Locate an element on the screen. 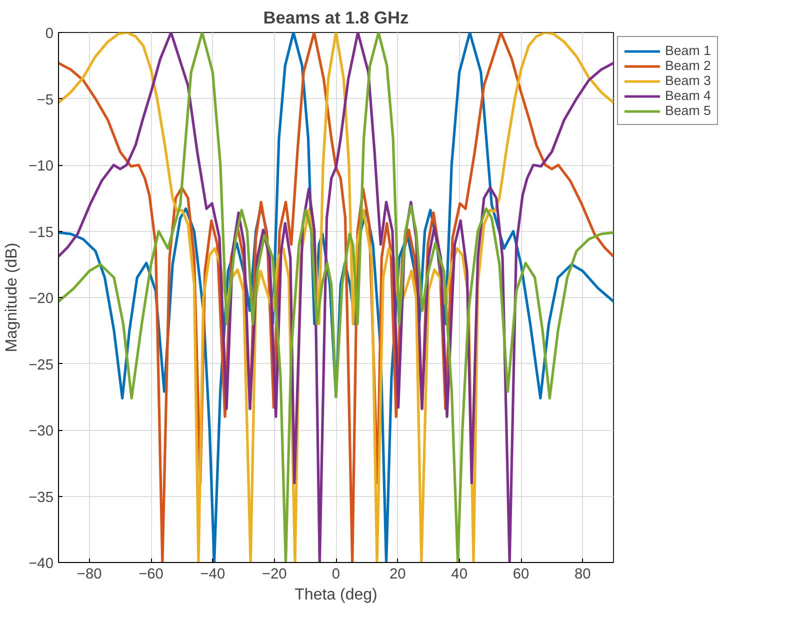 Image resolution: width=786 pixels, height=637 pixels. legend-label: Beam 1 is located at coordinates (688, 50).